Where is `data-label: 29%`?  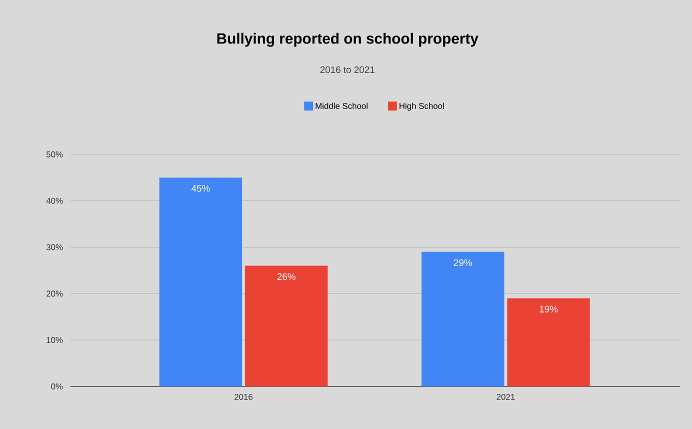
data-label: 29% is located at coordinates (463, 262).